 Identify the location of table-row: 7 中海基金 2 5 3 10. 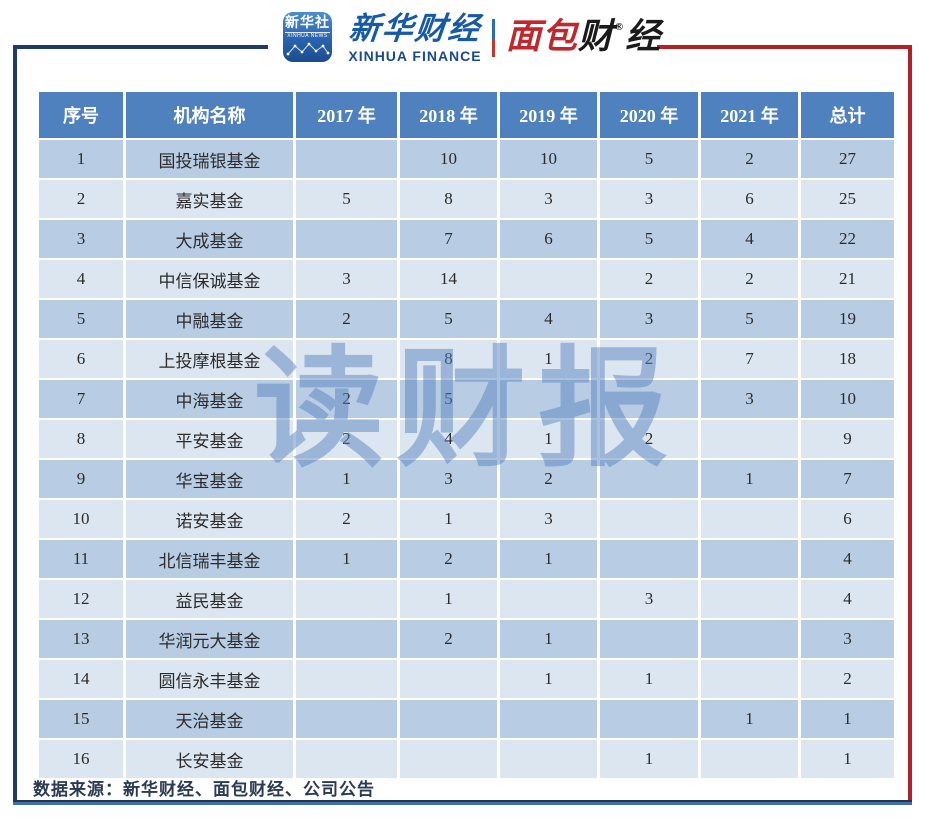
(466, 399).